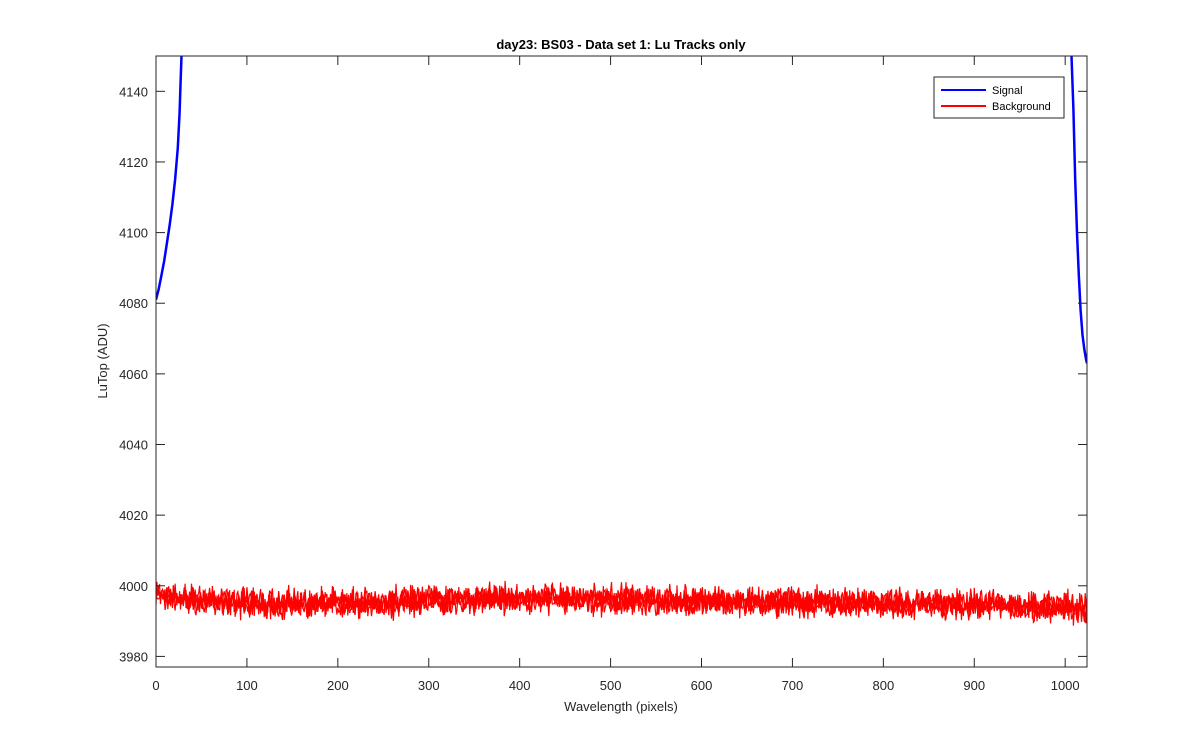 This screenshot has height=750, width=1200. I want to click on x-tick-label: 600, so click(702, 685).